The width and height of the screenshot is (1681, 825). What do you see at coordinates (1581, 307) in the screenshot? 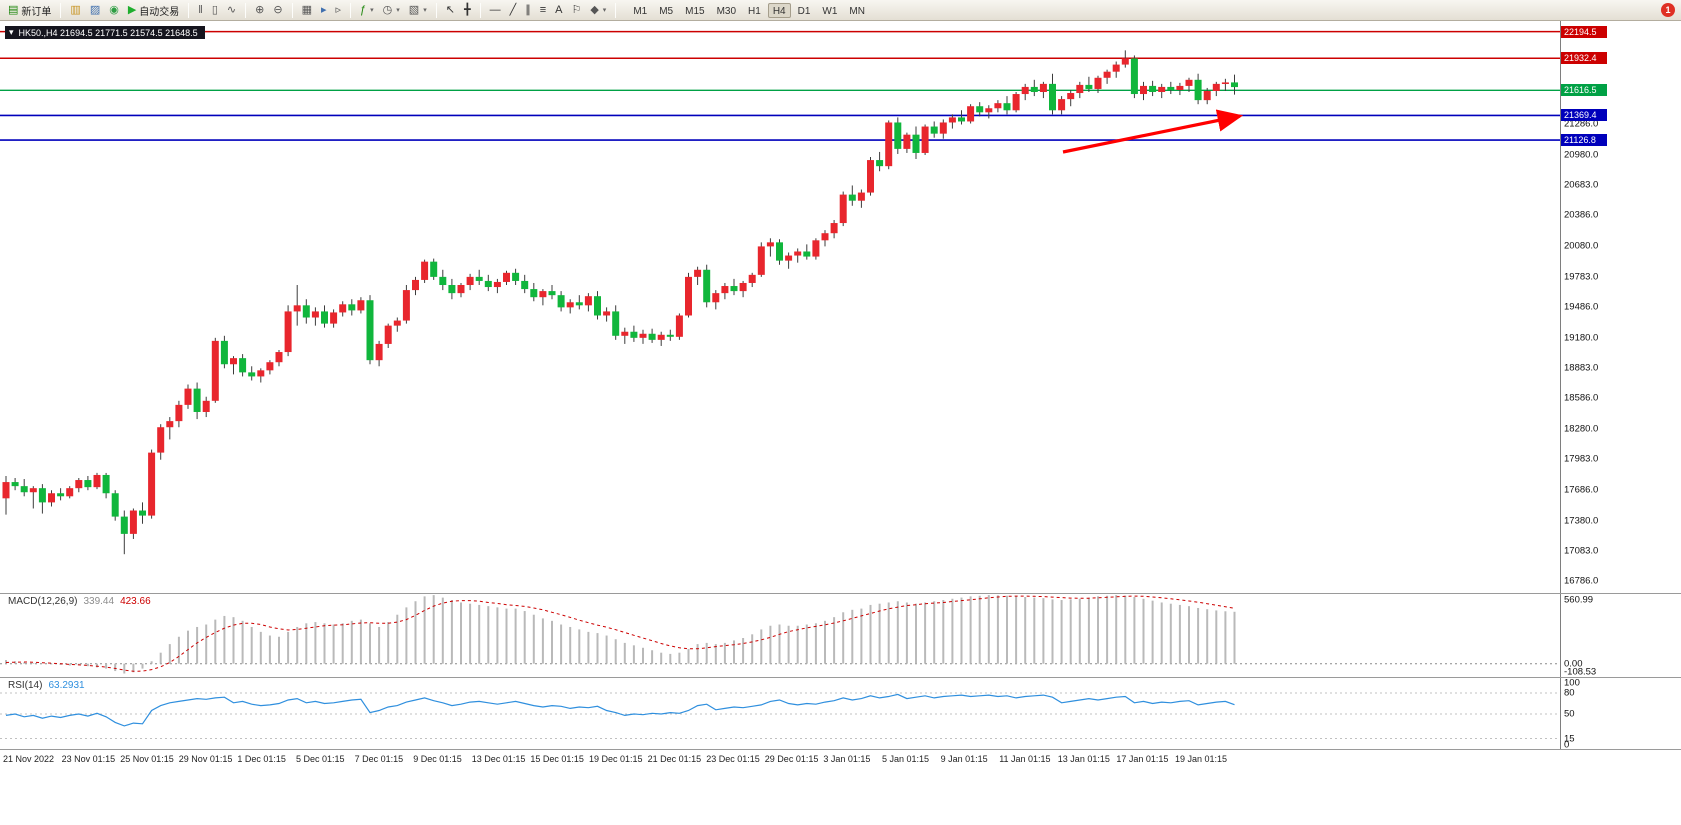
I see `price-scale-label: 19486.0` at bounding box center [1581, 307].